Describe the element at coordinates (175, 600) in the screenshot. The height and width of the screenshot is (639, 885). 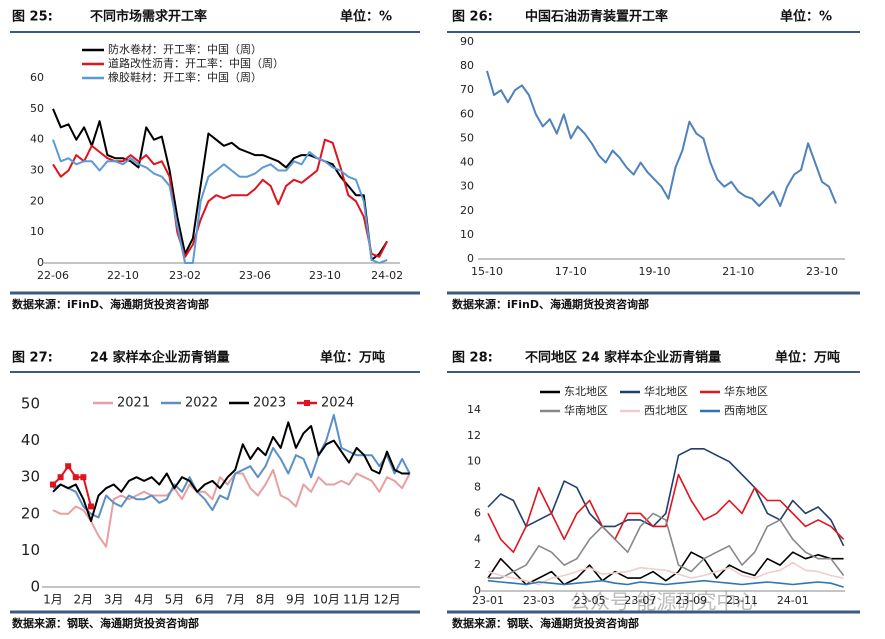
I see `x-tick-label: 5月` at that location.